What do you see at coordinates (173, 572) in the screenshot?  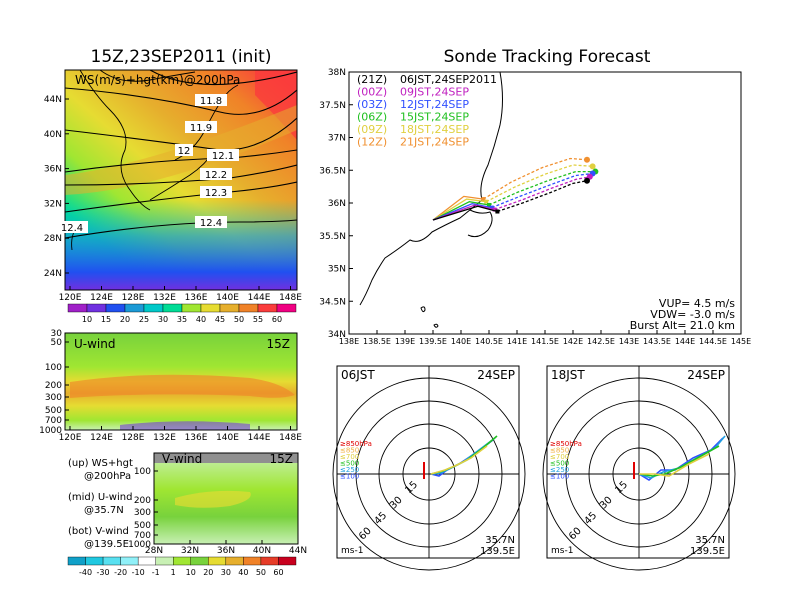 I see `colorbar-label: 1` at bounding box center [173, 572].